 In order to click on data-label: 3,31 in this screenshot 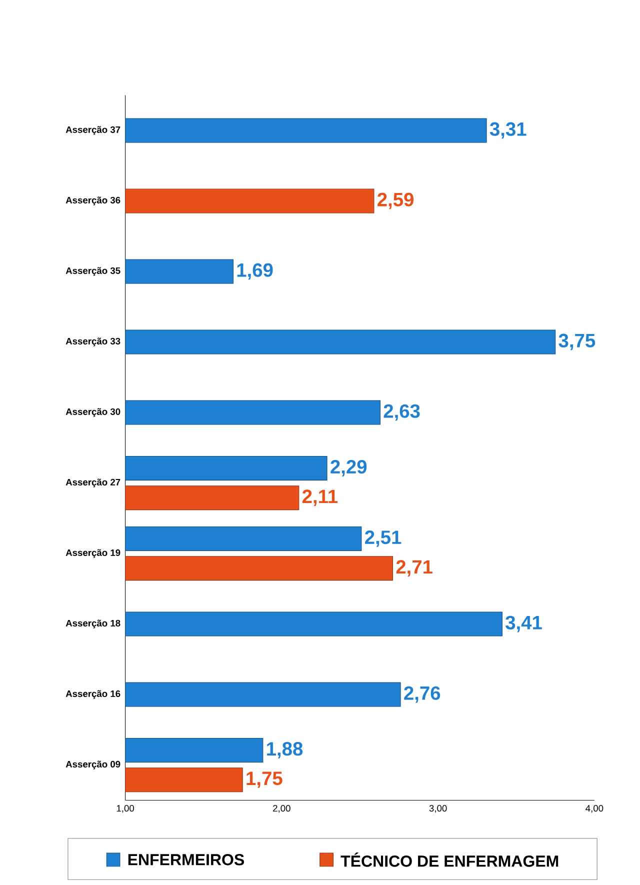, I will do `click(508, 130)`.